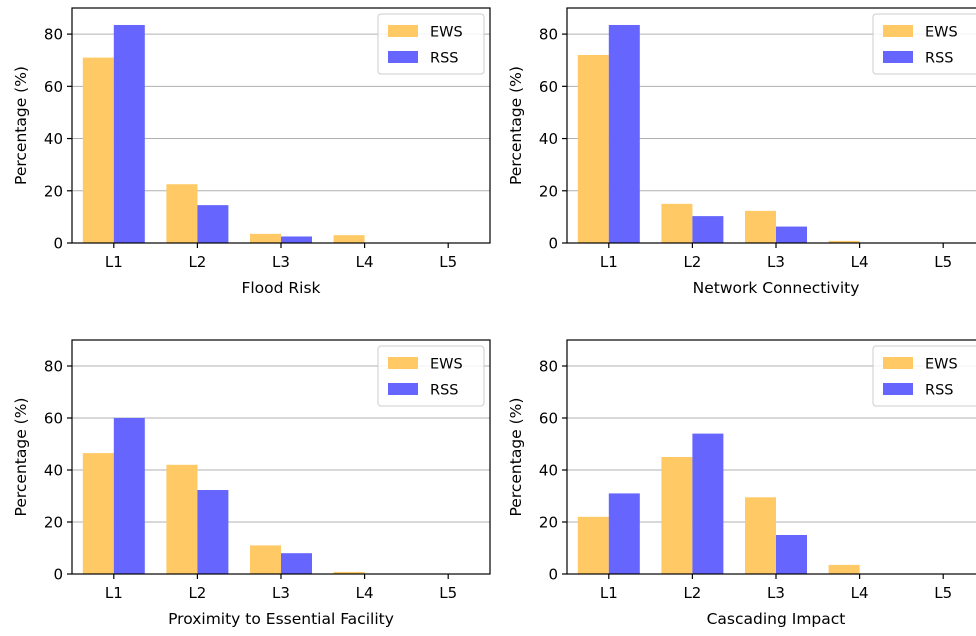  What do you see at coordinates (776, 619) in the screenshot?
I see `x-axis-label: Cascading Impact` at bounding box center [776, 619].